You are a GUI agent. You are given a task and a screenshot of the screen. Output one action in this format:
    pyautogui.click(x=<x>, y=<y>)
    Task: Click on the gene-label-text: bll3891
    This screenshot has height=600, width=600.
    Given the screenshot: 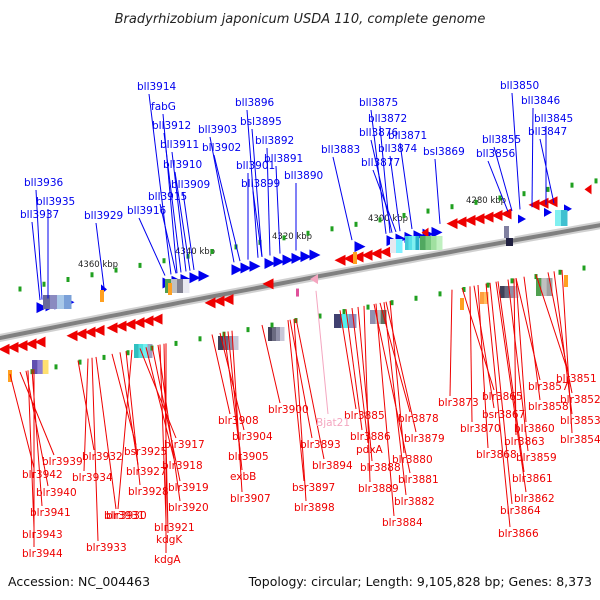 What is the action you would take?
    pyautogui.click(x=283, y=159)
    